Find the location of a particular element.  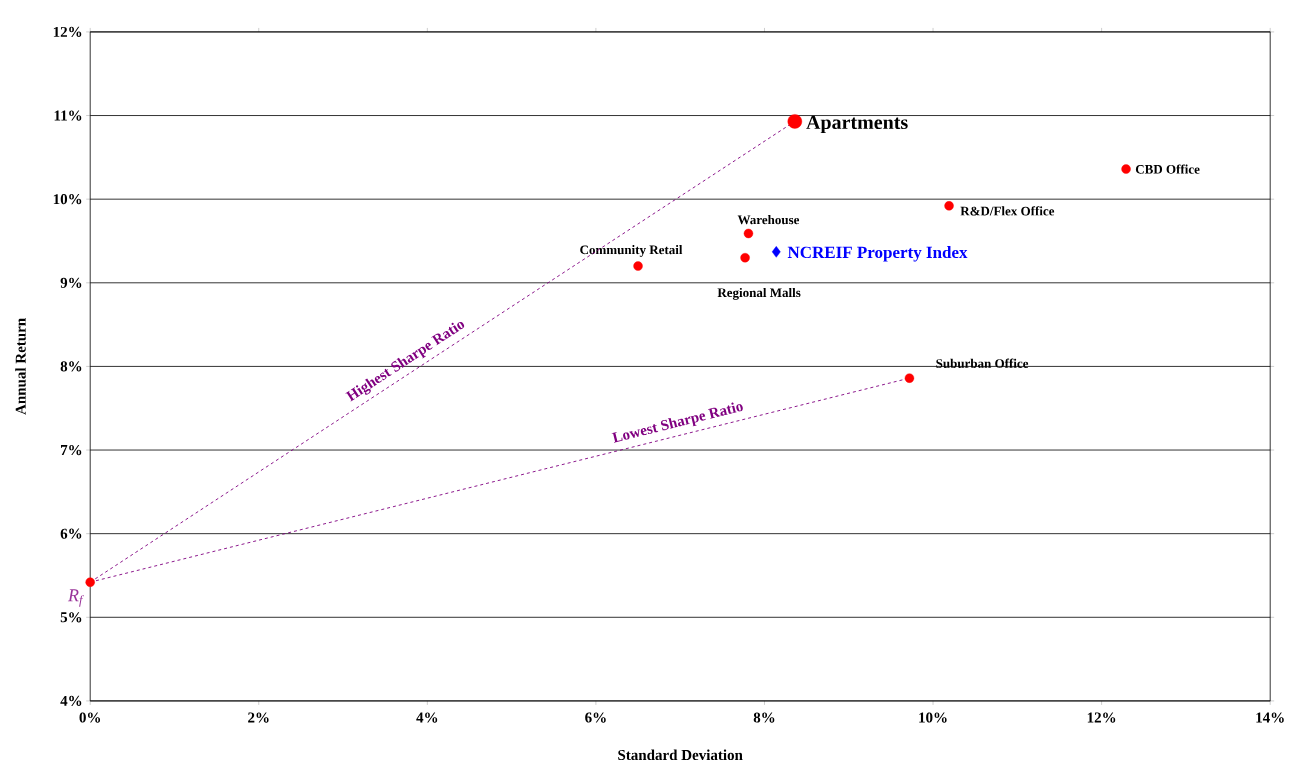

series-label: R$_{f}$ is located at coordinates (75, 598).